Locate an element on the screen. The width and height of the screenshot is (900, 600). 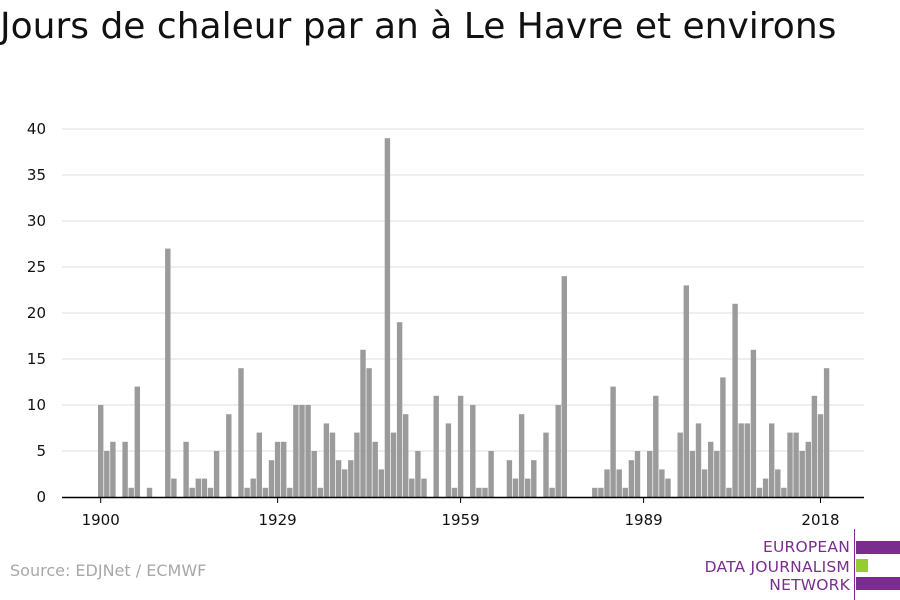
bar-1976 is located at coordinates (564, 386).